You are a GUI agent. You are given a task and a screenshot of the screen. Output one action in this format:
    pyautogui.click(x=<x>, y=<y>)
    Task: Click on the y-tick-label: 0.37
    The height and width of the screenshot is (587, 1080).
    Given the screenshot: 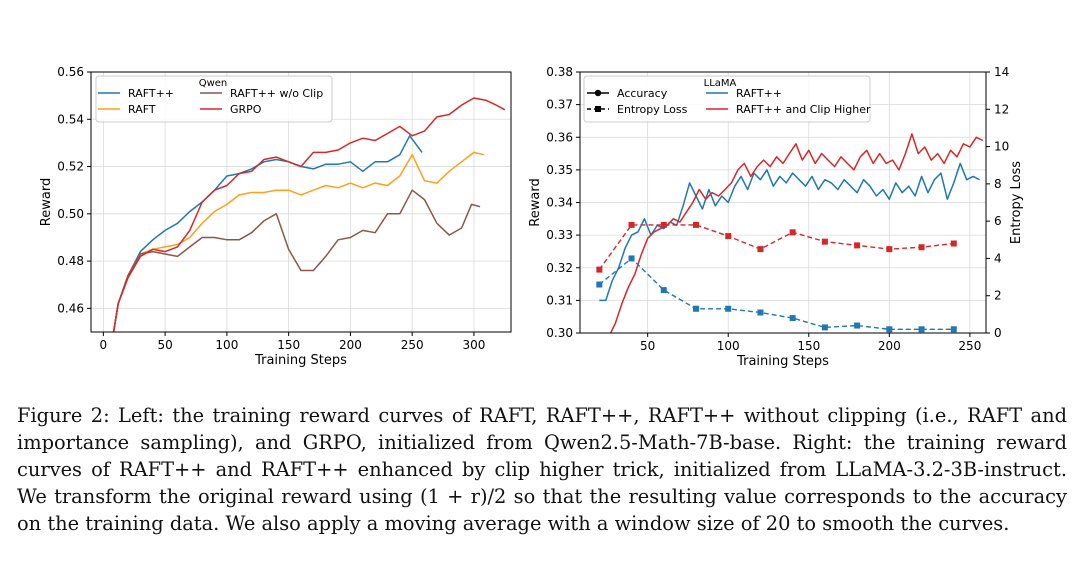 What is the action you would take?
    pyautogui.click(x=559, y=105)
    